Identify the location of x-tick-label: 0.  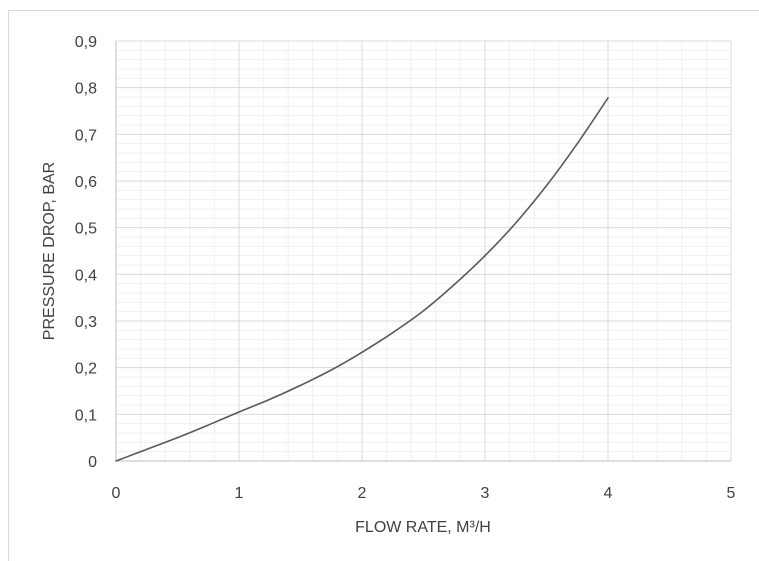
(116, 493).